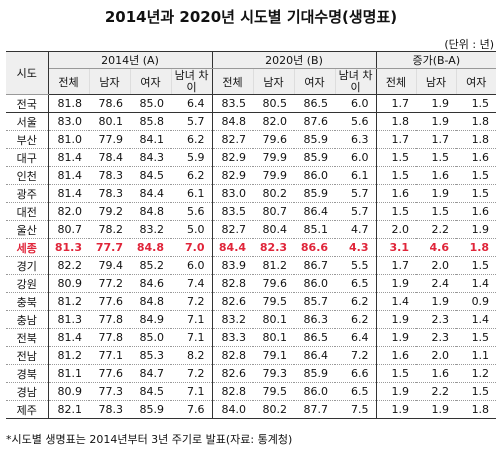  Describe the element at coordinates (150, 265) in the screenshot. I see `value-cell: 85.2` at that location.